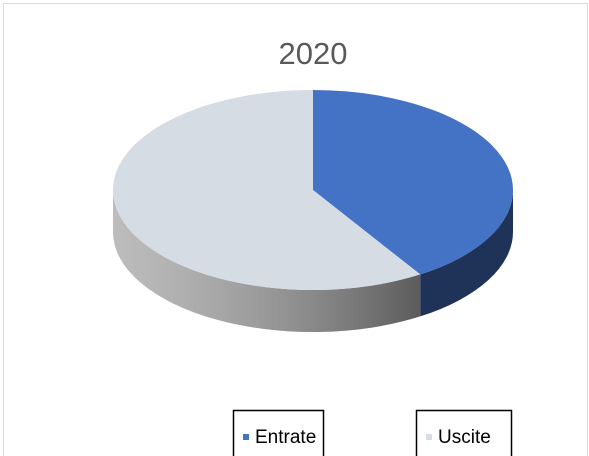 The width and height of the screenshot is (589, 456). Describe the element at coordinates (464, 437) in the screenshot. I see `legend-label: Uscite` at that location.